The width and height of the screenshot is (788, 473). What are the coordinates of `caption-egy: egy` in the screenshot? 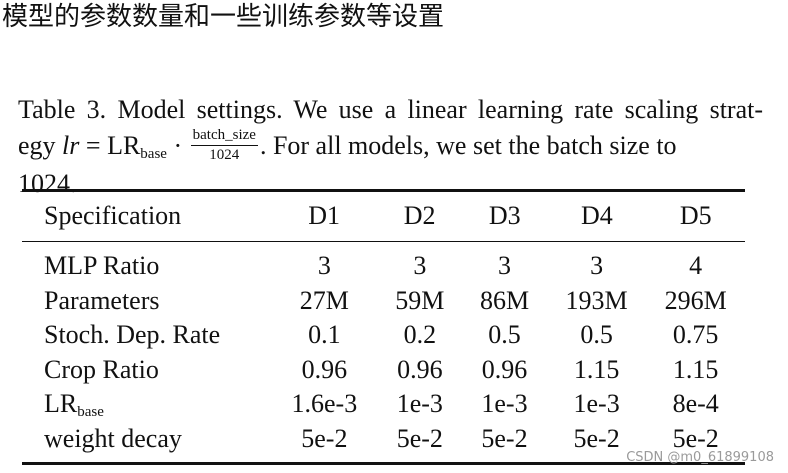 It's located at (37, 145).